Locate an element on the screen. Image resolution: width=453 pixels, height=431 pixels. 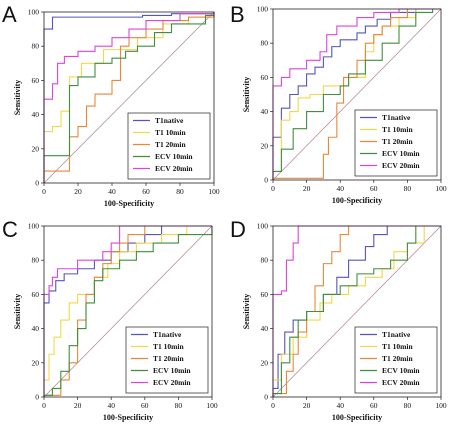
panel-letter: B is located at coordinates (237, 14).